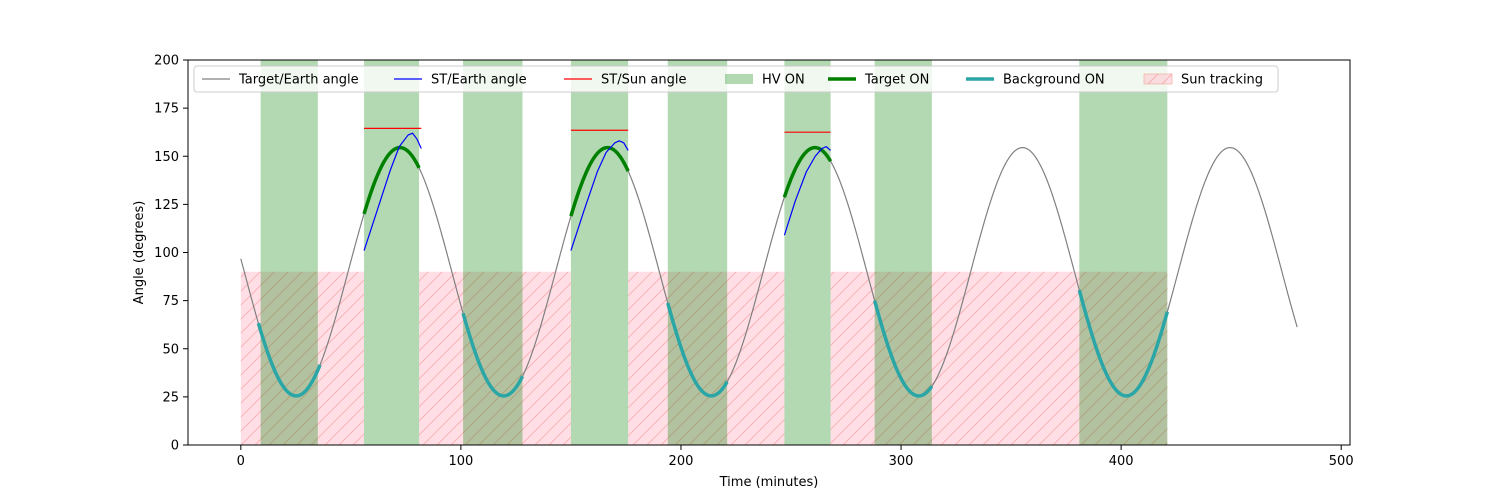  What do you see at coordinates (170, 349) in the screenshot?
I see `y-tick-label: 50` at bounding box center [170, 349].